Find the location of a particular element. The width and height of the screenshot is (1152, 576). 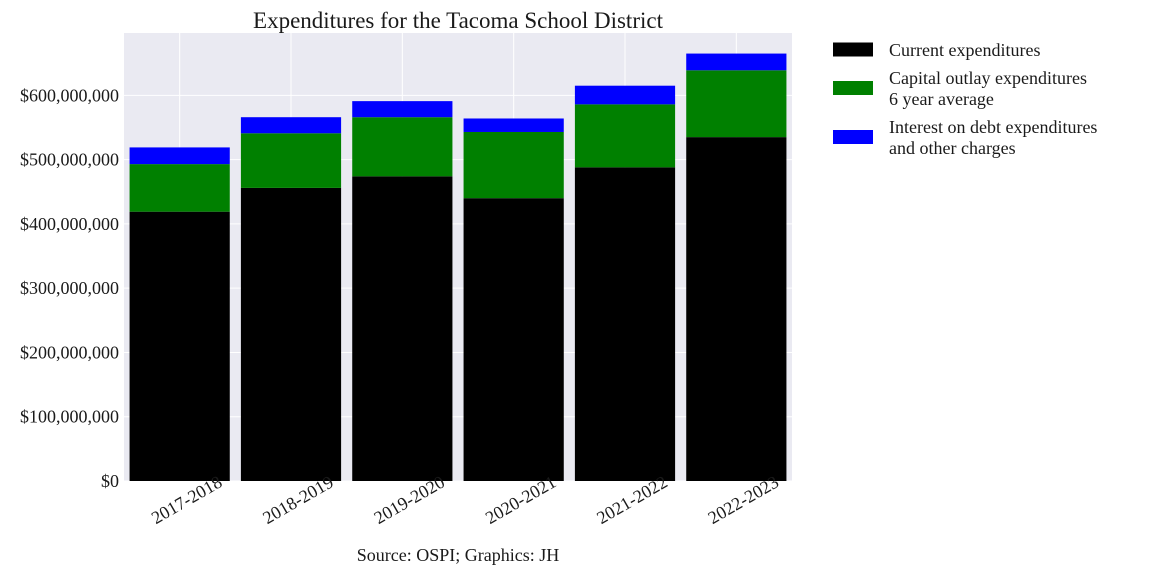

y-tick-label: $400,000,000 is located at coordinates (69, 224).